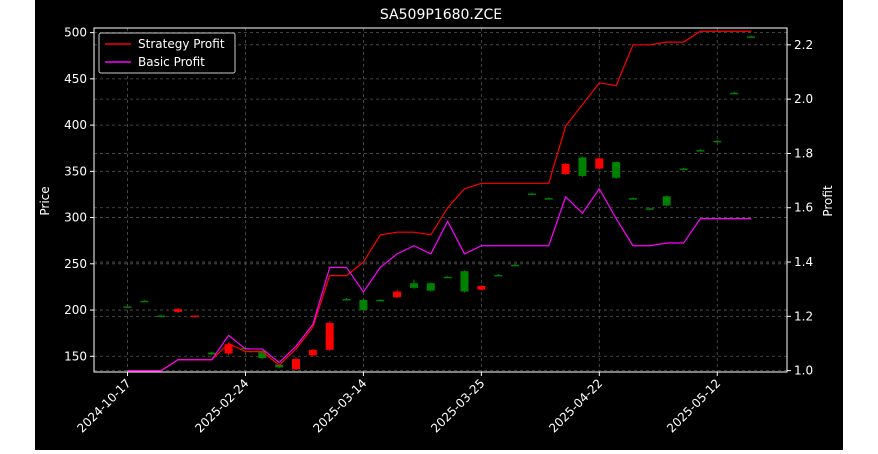 This screenshot has width=878, height=454. I want to click on y-tick-label: 400, so click(75, 125).